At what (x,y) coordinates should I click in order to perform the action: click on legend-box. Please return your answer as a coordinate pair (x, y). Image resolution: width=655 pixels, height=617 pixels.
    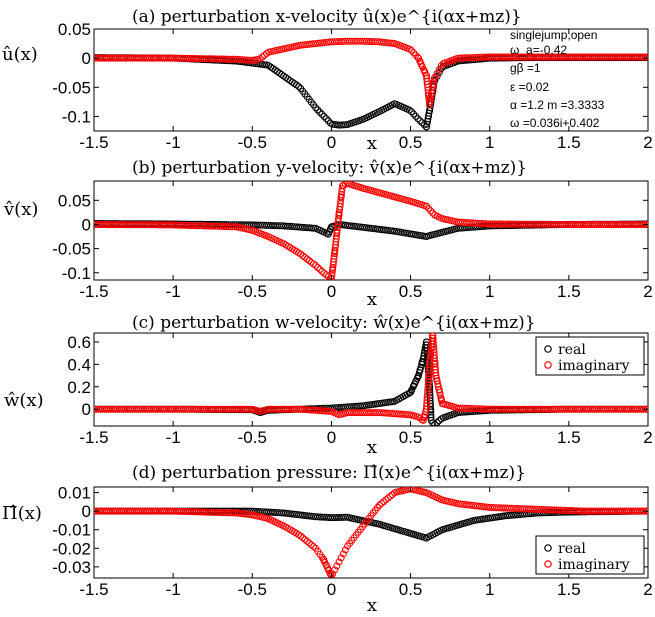
    Looking at the image, I should click on (590, 555).